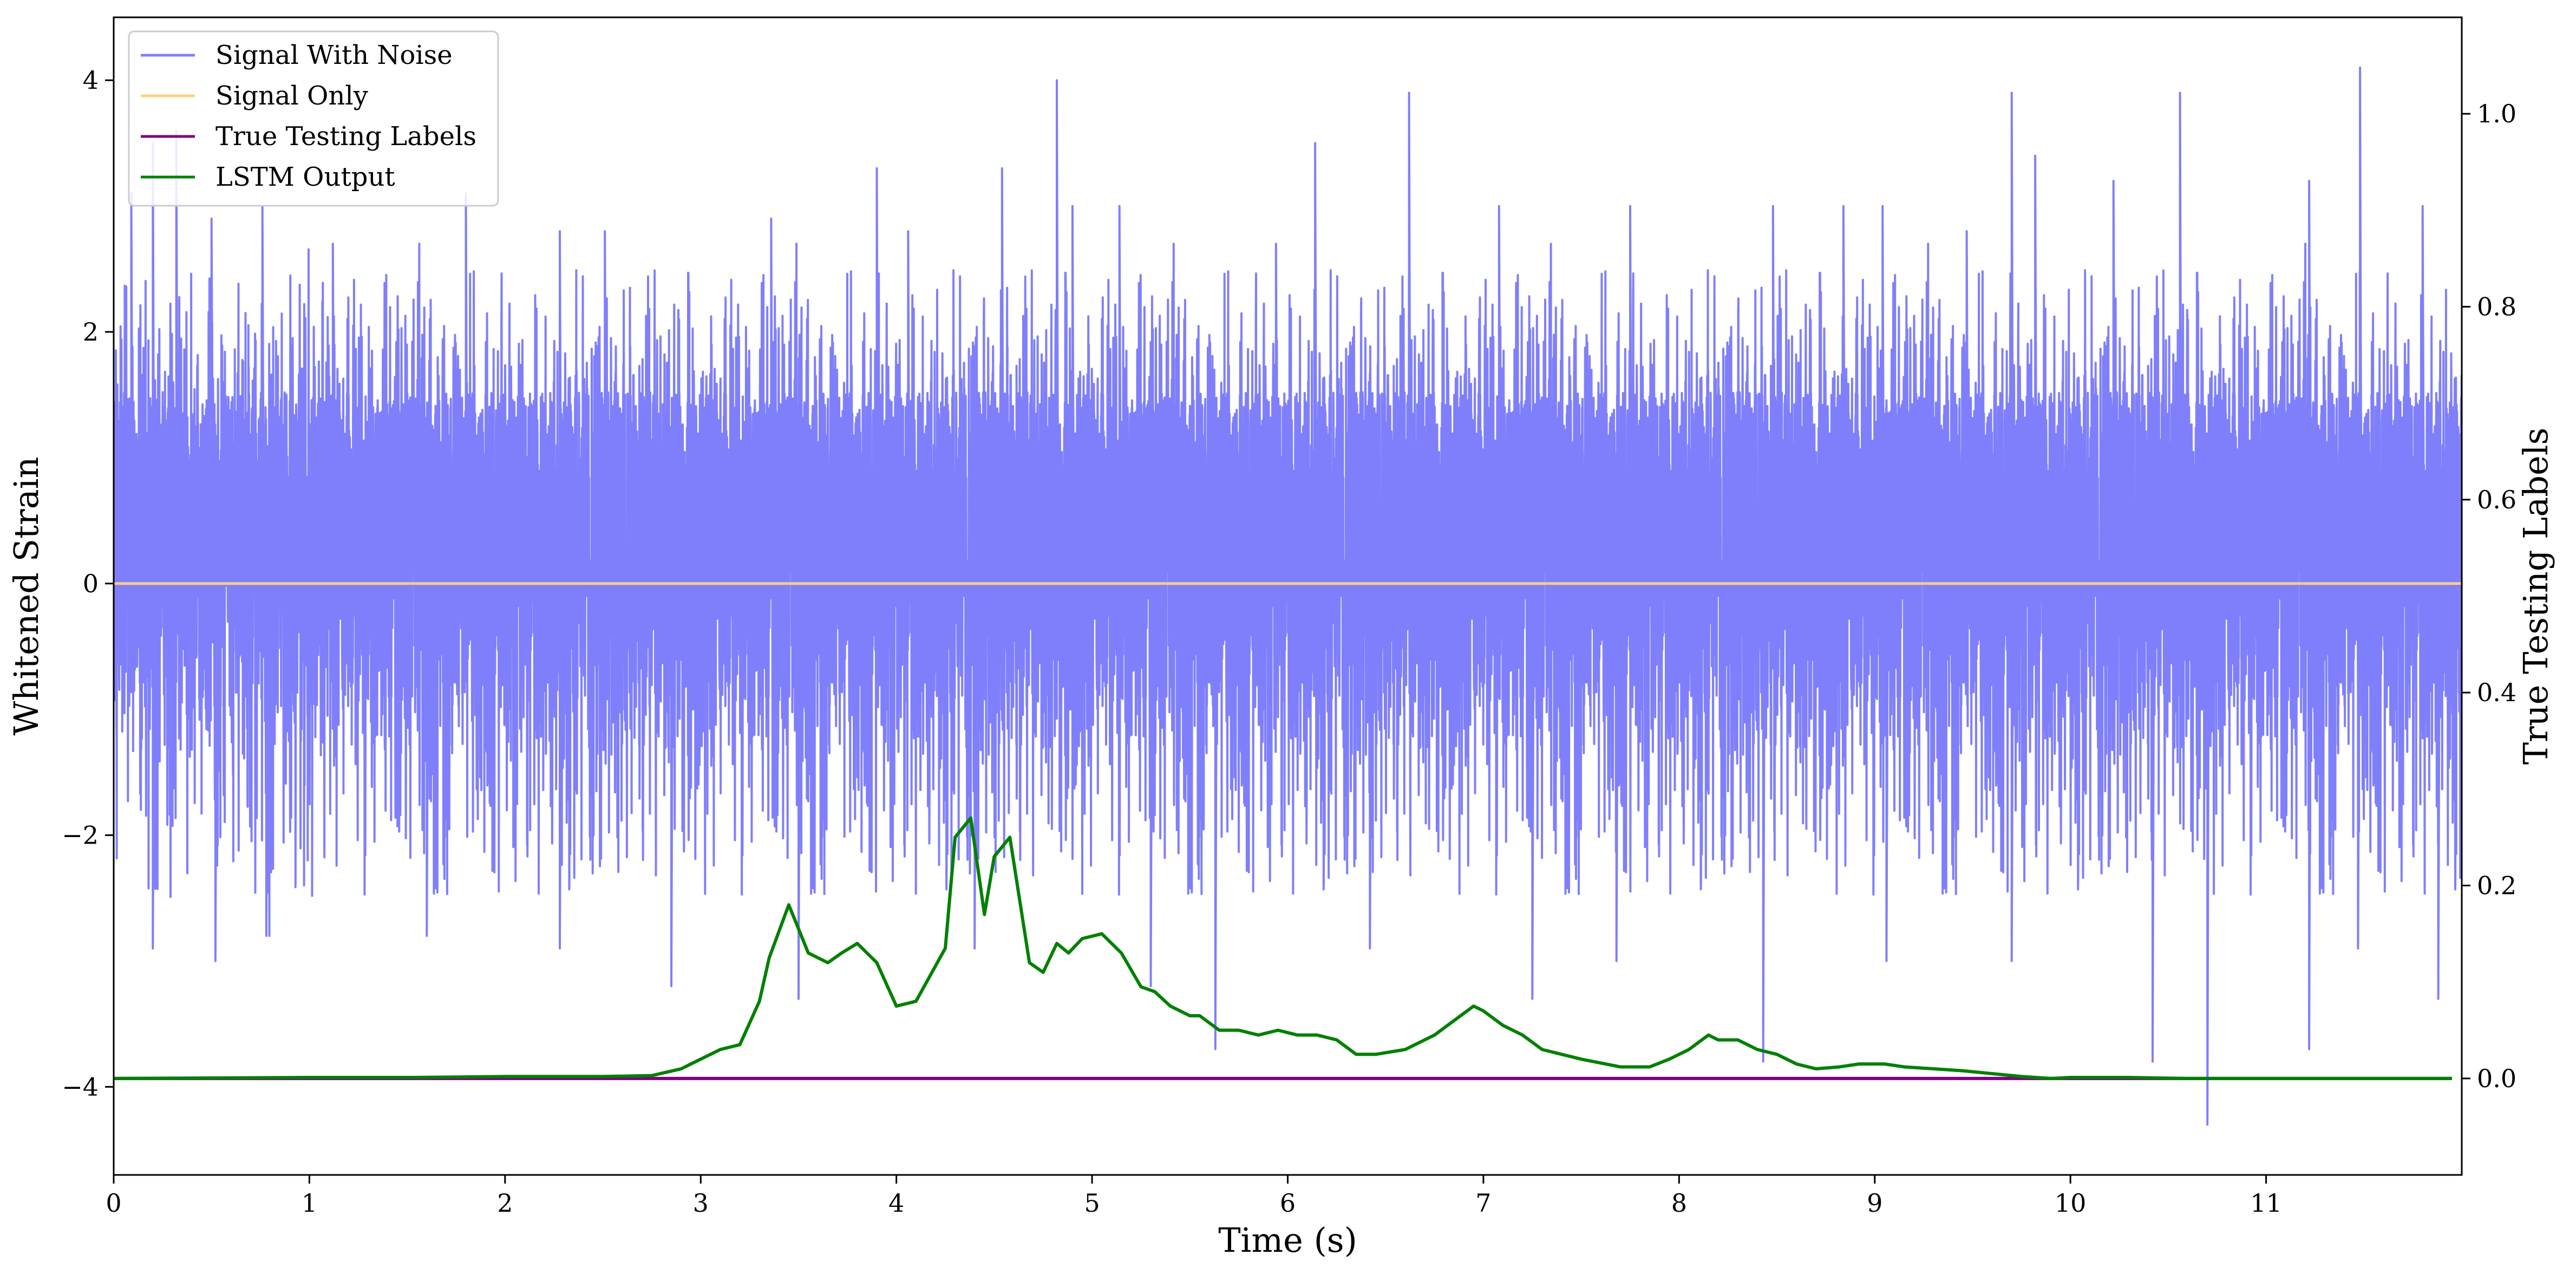 The image size is (2576, 1274). I want to click on x-tick-label: 3, so click(701, 1203).